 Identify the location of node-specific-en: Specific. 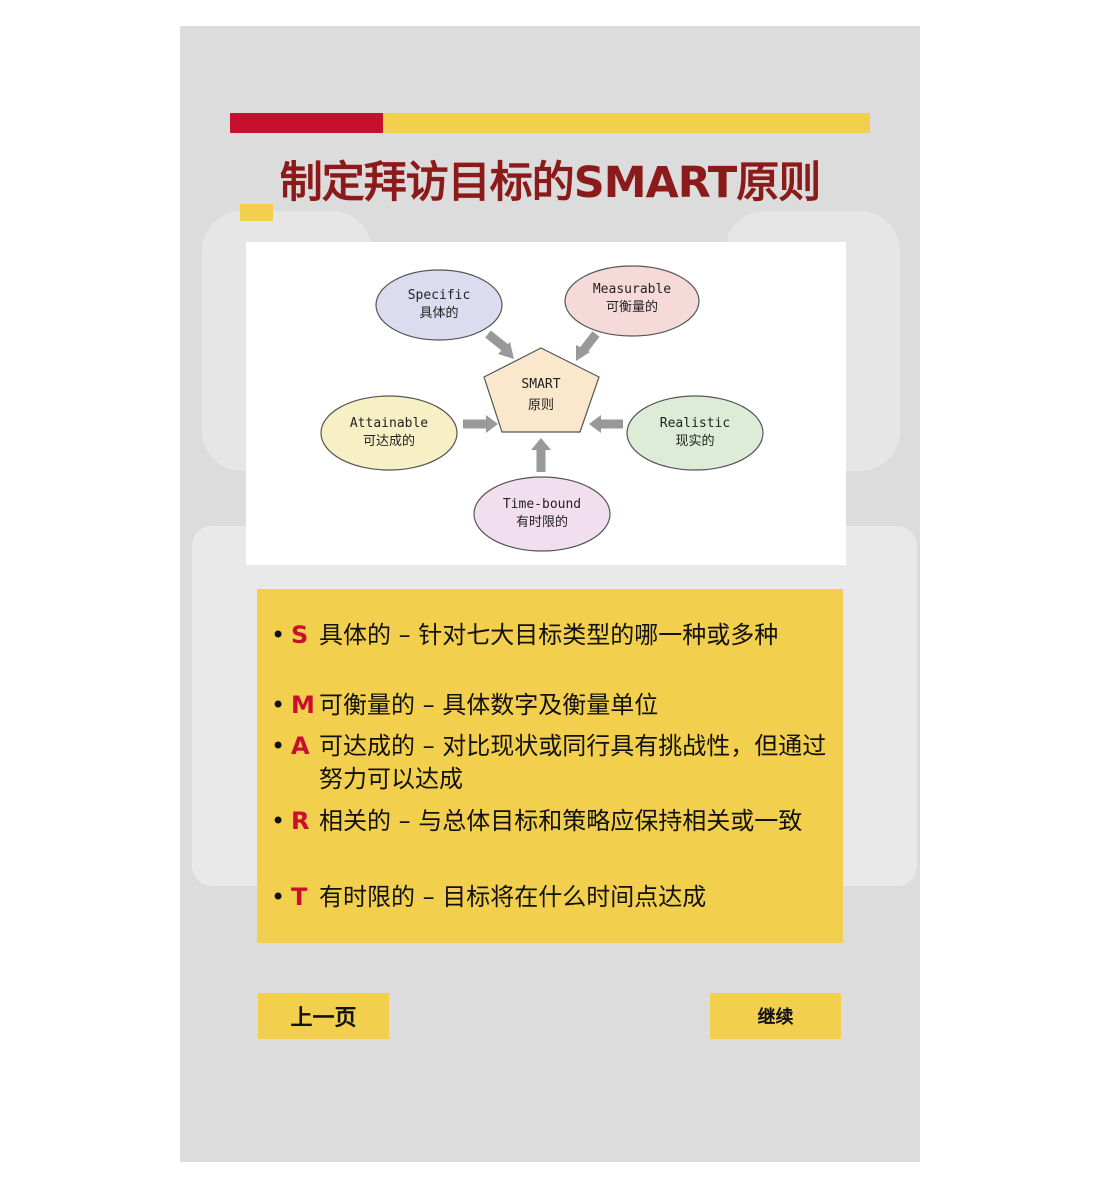
(439, 295).